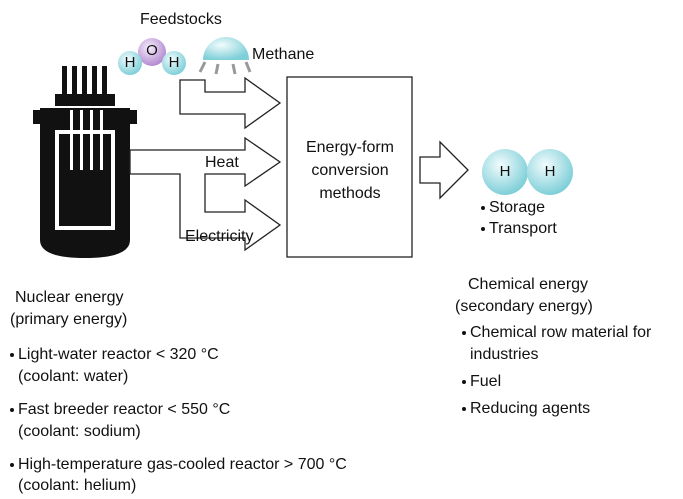 The height and width of the screenshot is (499, 683). I want to click on feedstocks-label: Feedstocks, so click(181, 19).